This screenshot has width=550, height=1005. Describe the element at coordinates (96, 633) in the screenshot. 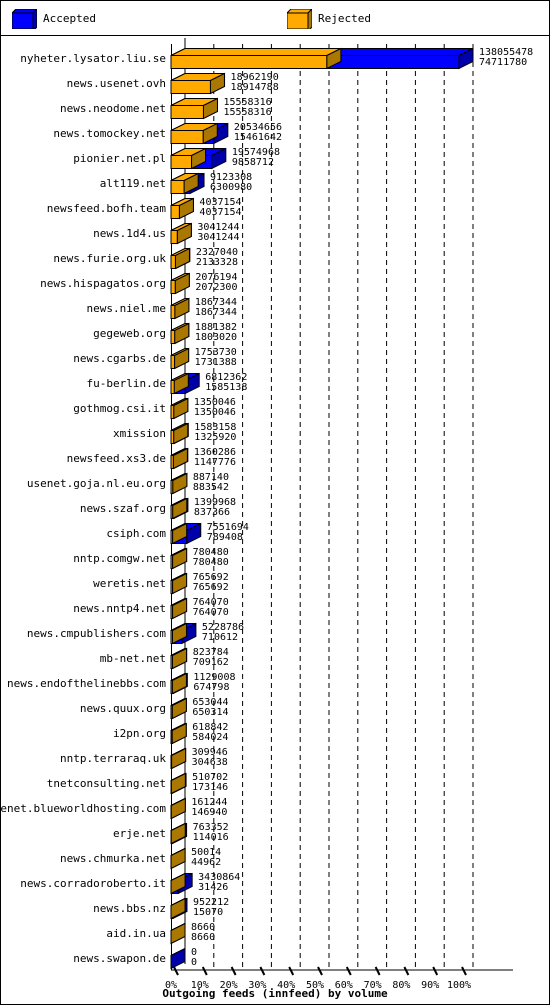

I see `category-label: news.cmpublishers.com` at that location.